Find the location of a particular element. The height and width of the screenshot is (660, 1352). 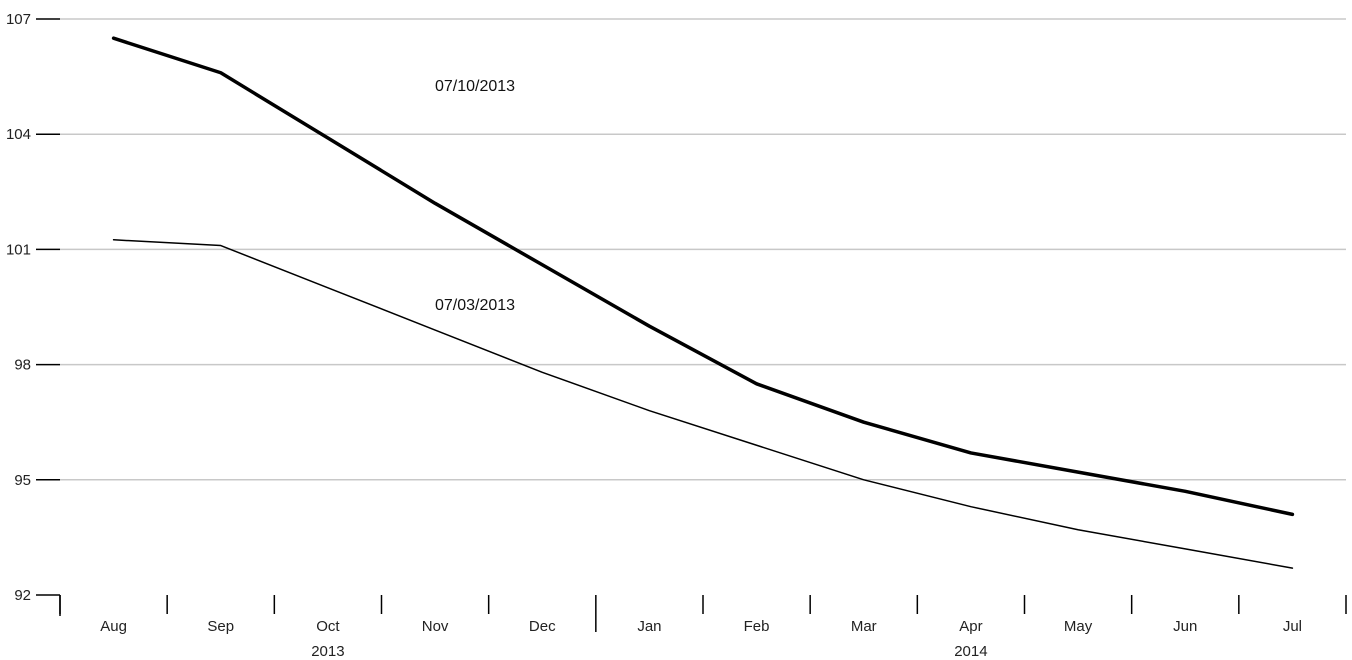

x-tick-label-jul: Jul is located at coordinates (1292, 626).